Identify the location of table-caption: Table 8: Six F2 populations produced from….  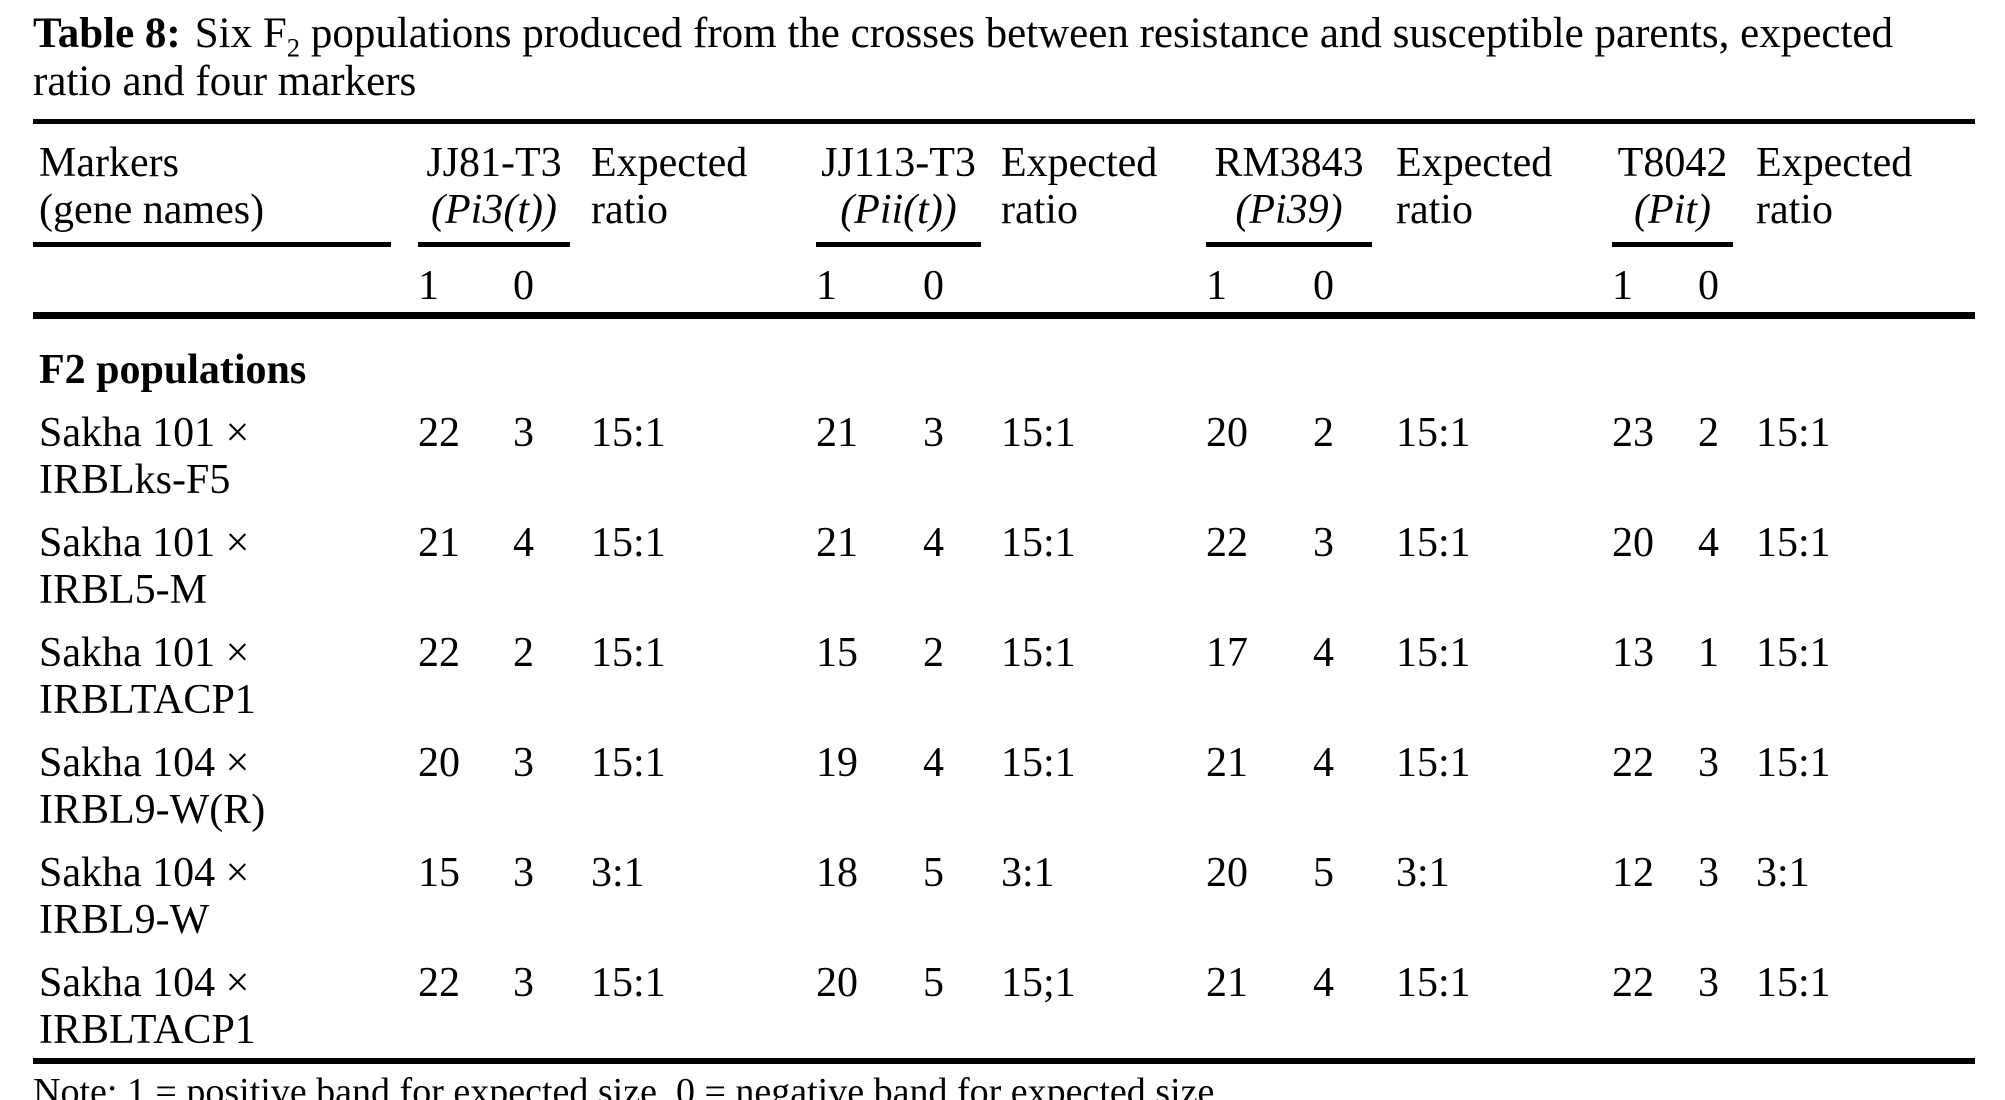
(1004, 58).